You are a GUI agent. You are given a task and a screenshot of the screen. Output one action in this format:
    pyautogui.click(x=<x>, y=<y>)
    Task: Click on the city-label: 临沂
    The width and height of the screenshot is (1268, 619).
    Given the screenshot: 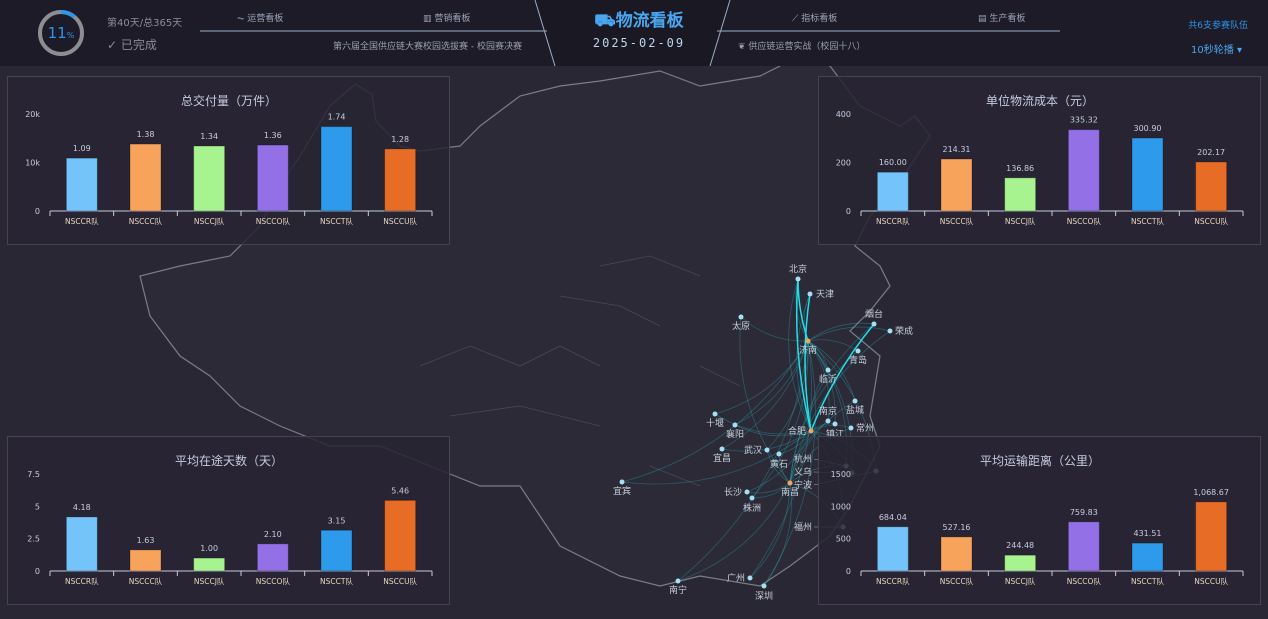 What is the action you would take?
    pyautogui.click(x=828, y=379)
    